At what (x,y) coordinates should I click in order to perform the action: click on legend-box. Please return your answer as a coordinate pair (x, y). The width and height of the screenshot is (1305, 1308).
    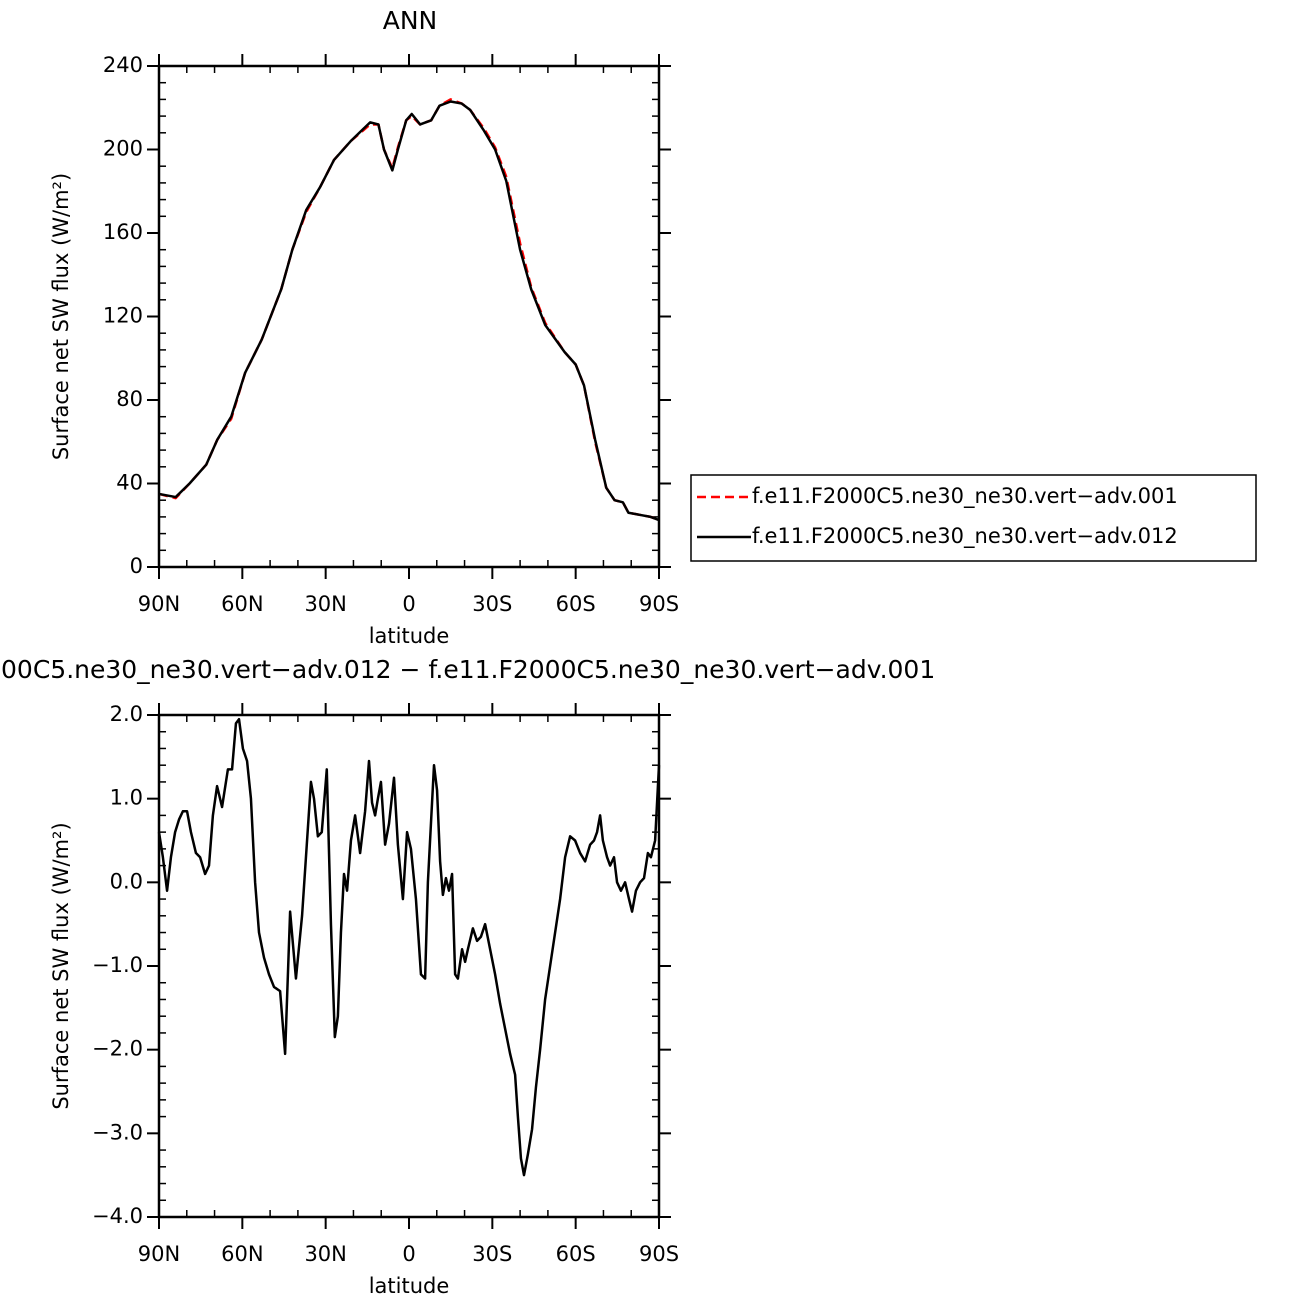
    Looking at the image, I should click on (973, 518).